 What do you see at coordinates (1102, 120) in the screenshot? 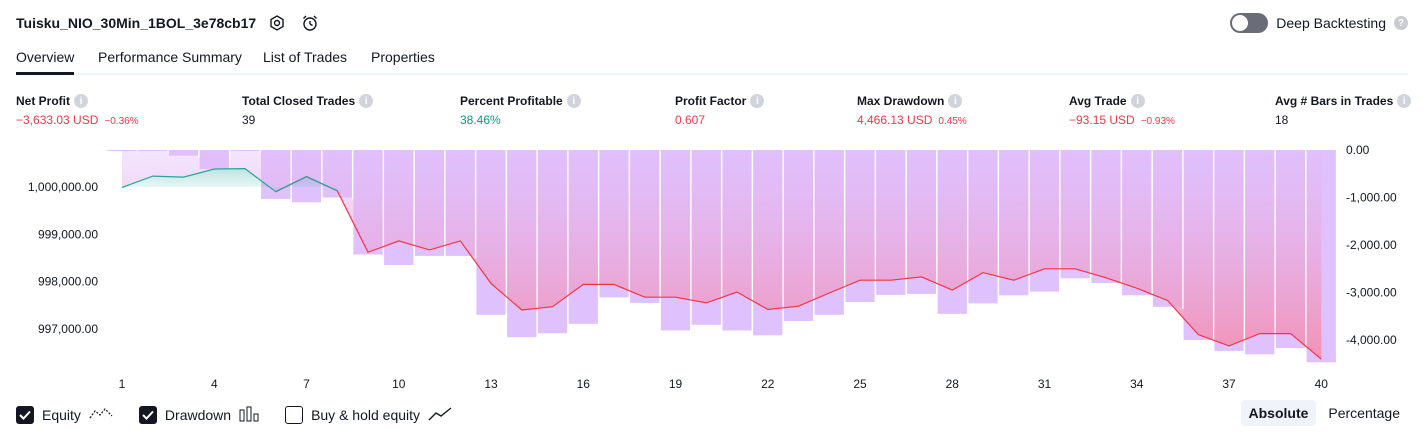
I see `metric-value: −93.15 USD` at bounding box center [1102, 120].